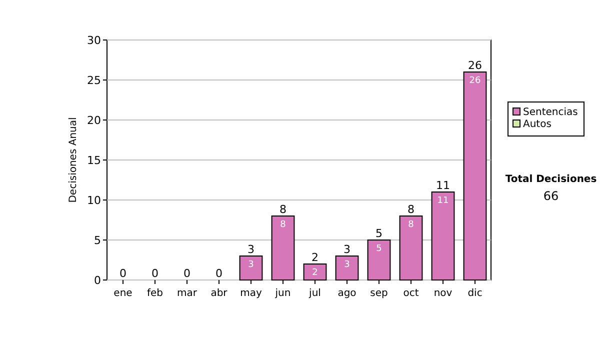 This screenshot has width=600, height=340. What do you see at coordinates (155, 293) in the screenshot?
I see `x-tick-label: feb` at bounding box center [155, 293].